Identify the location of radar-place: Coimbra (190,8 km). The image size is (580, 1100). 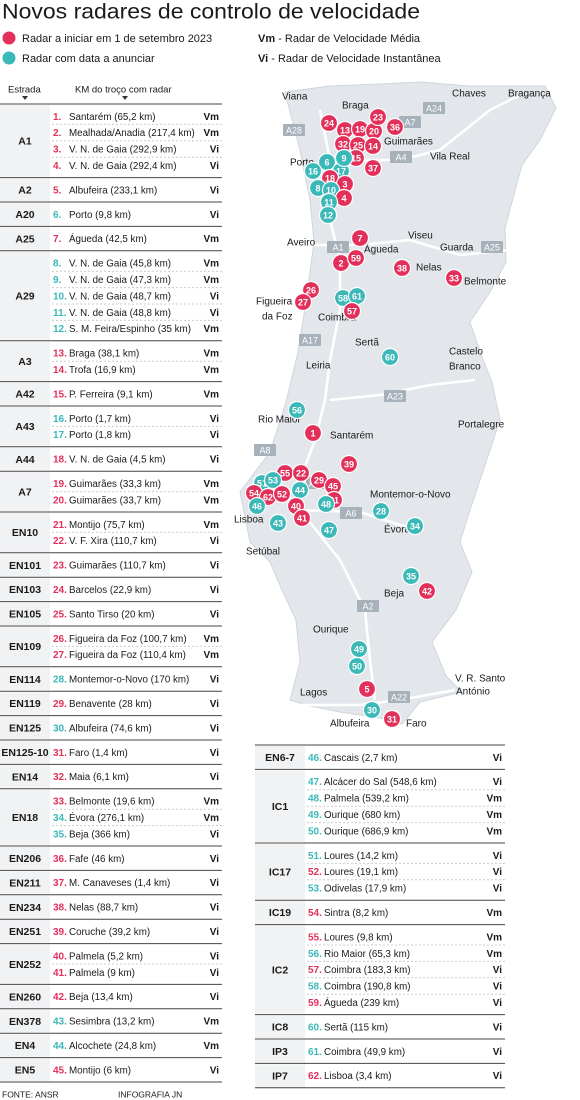
(367, 987).